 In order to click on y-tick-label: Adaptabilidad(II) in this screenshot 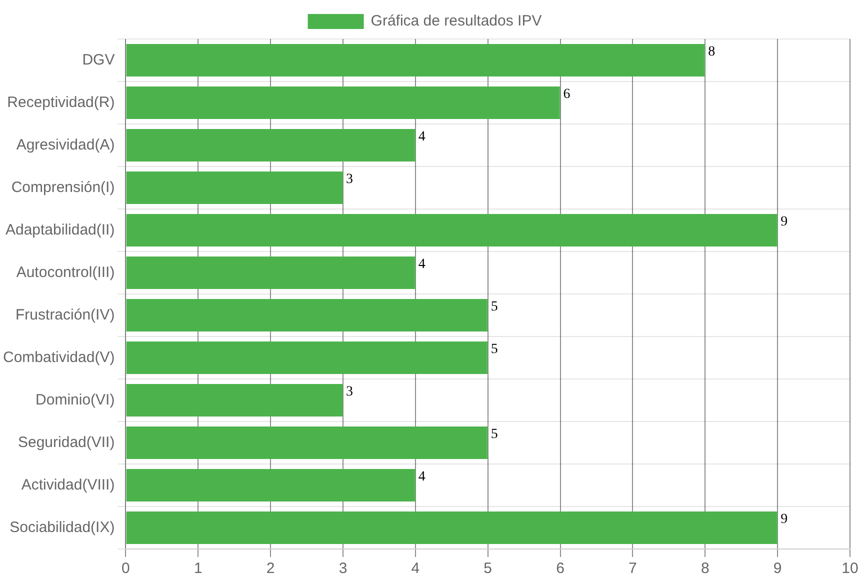, I will do `click(60, 229)`.